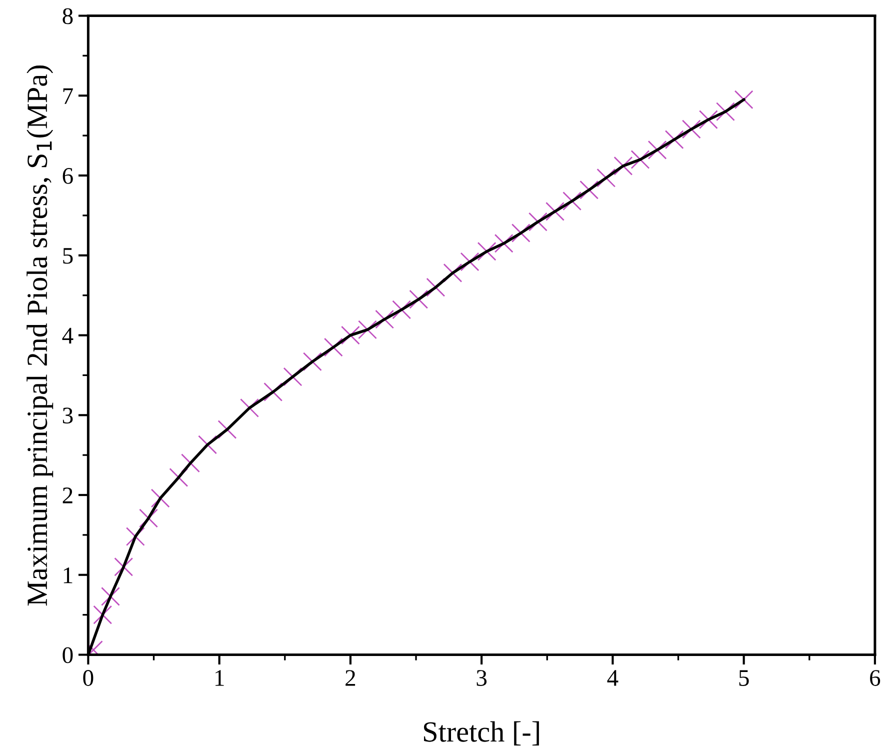 This screenshot has width=882, height=750. Describe the element at coordinates (68, 336) in the screenshot. I see `y-tick-label: 4` at that location.